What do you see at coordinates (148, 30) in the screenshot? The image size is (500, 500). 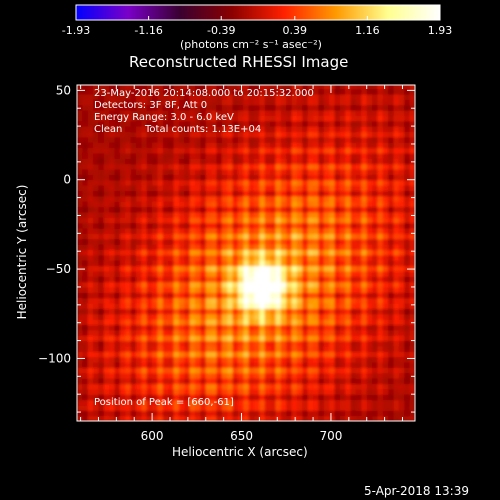 I see `colorbar-tick-label: -1.16` at bounding box center [148, 30].